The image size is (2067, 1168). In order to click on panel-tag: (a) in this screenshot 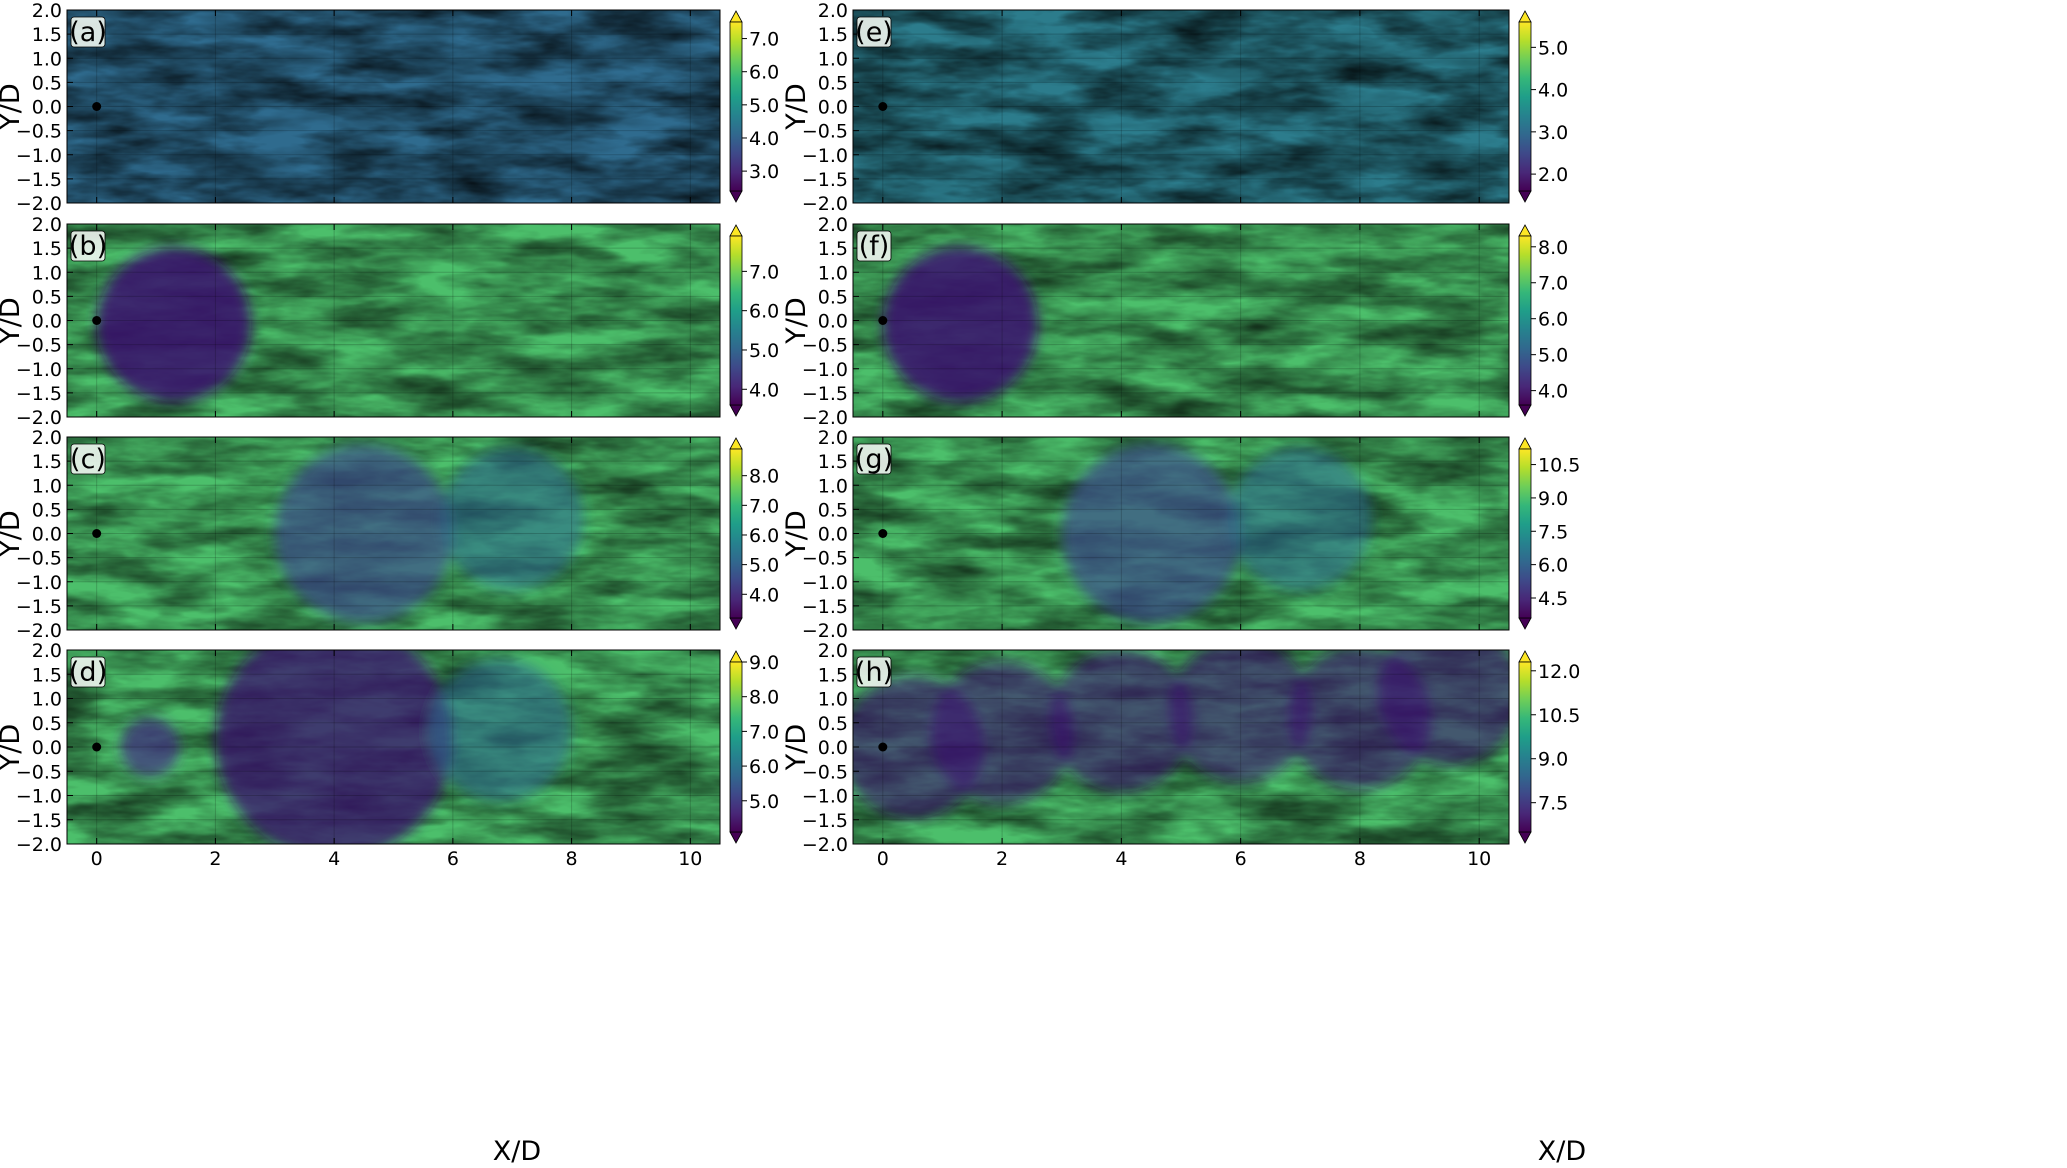, I will do `click(88, 32)`.